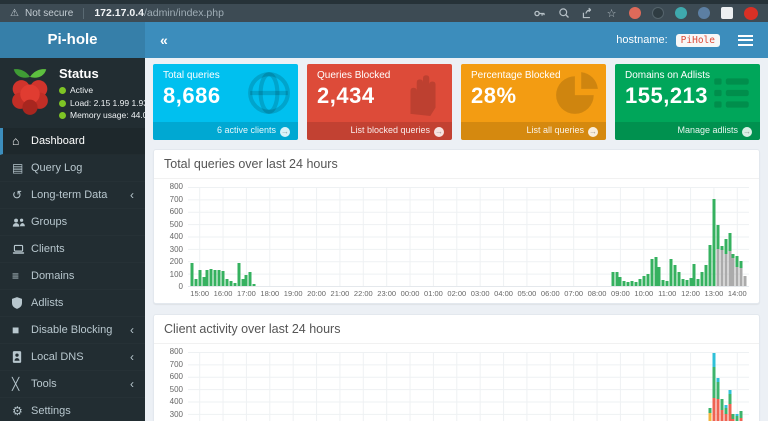 This screenshot has height=421, width=768. I want to click on extension-blue-icon, so click(704, 13).